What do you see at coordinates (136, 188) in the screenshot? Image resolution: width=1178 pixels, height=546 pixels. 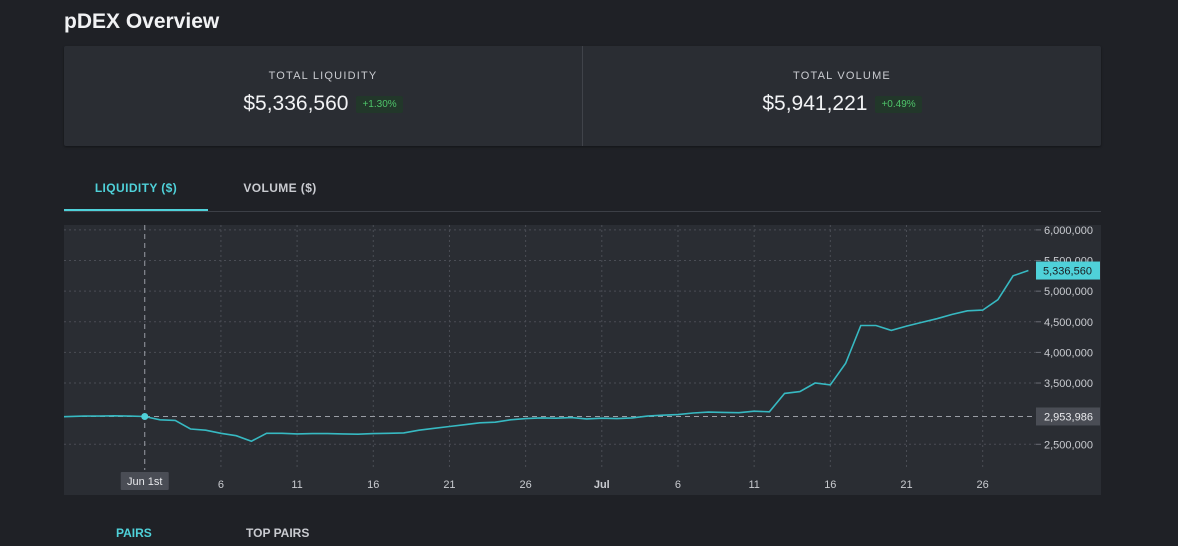 I see `tab-liquidity: LIQUIDITY ($)` at bounding box center [136, 188].